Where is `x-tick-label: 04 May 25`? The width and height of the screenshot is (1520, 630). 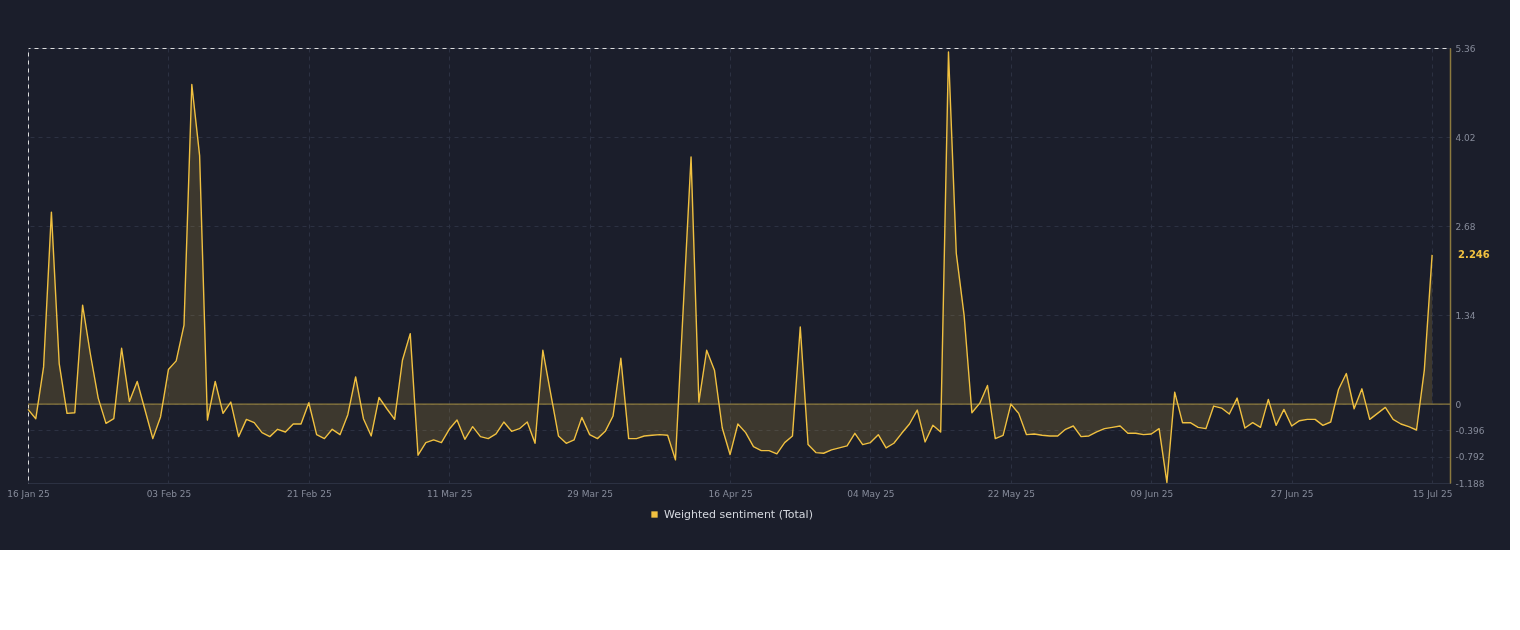 x-tick-label: 04 May 25 is located at coordinates (871, 493).